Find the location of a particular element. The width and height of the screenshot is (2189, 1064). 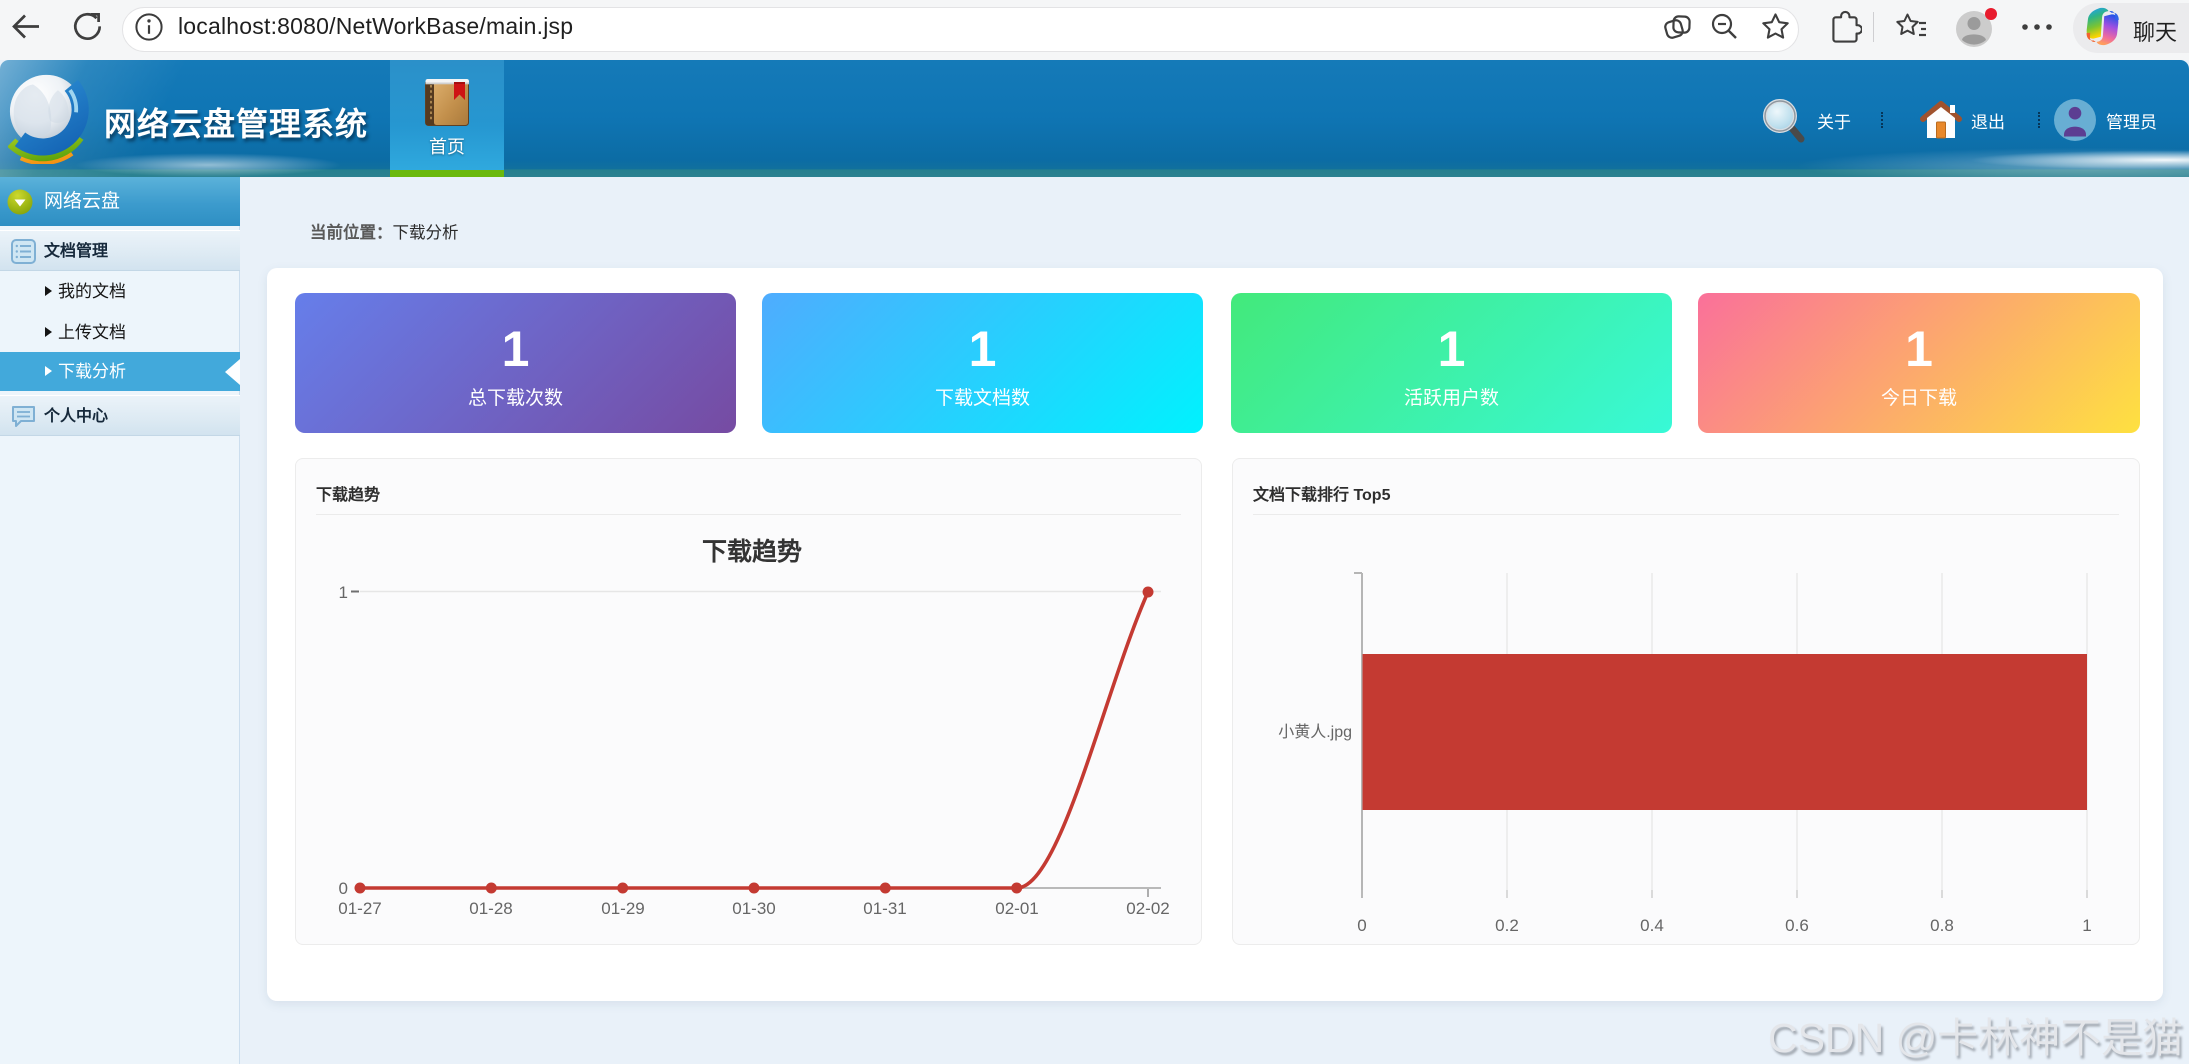

svg-text: 下载趋势 is located at coordinates (752, 552).